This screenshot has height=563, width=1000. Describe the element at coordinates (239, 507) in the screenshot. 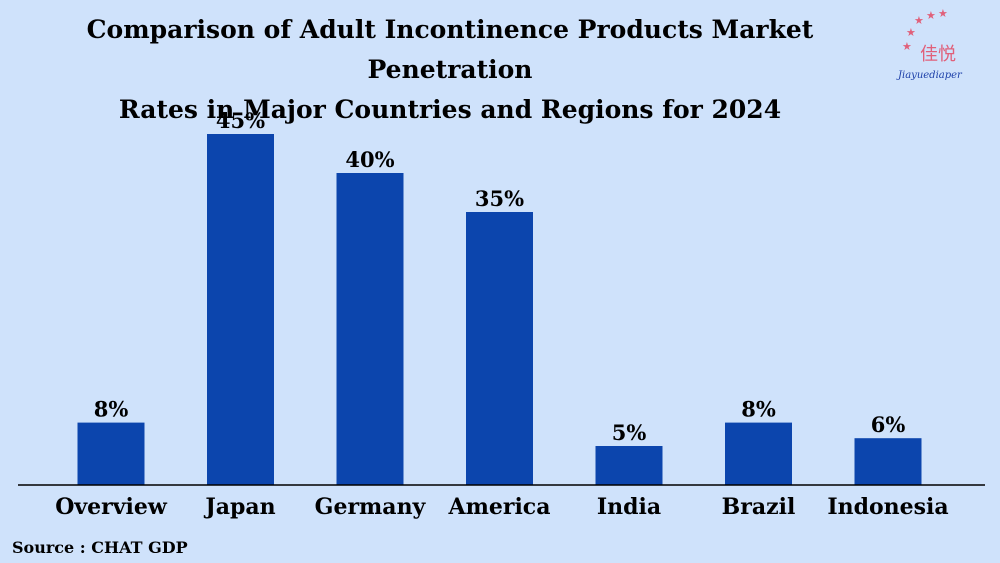

I see `x-tick-label-japan: Japan` at that location.